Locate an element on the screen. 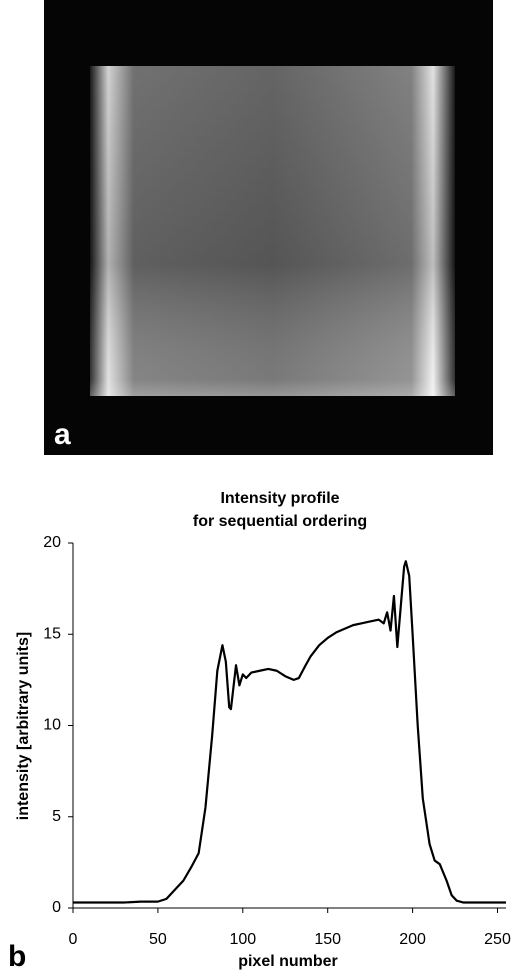  x-tick-label: 200 is located at coordinates (412, 939).